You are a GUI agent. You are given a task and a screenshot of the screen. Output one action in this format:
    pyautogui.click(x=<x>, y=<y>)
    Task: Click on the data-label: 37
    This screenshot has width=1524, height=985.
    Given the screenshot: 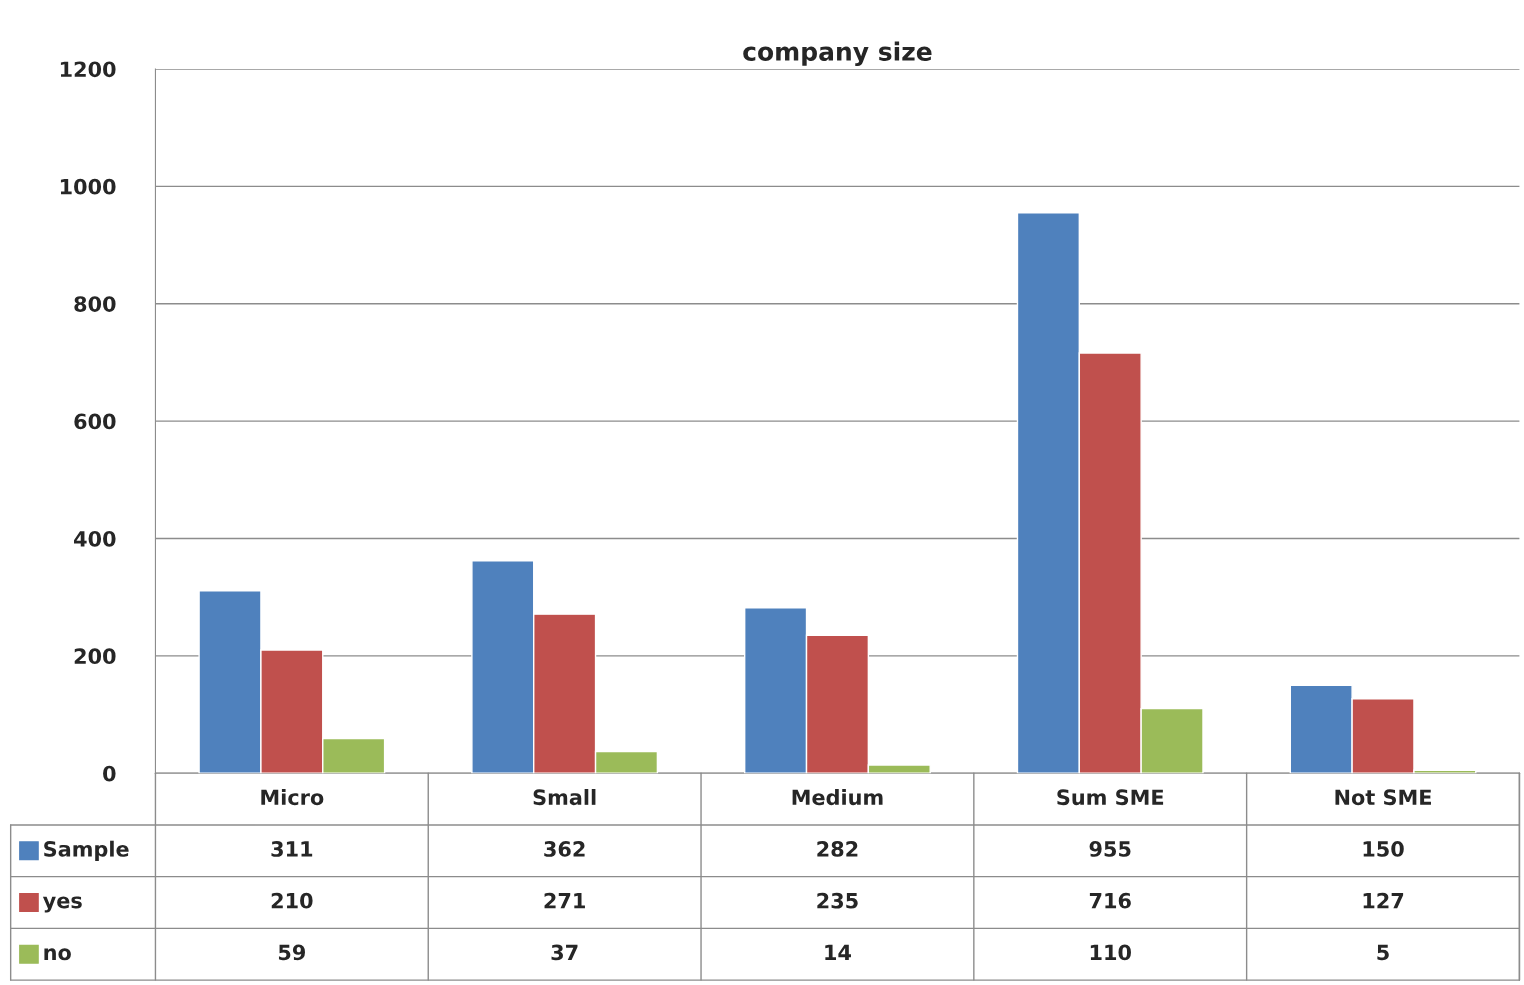 What is the action you would take?
    pyautogui.click(x=564, y=952)
    